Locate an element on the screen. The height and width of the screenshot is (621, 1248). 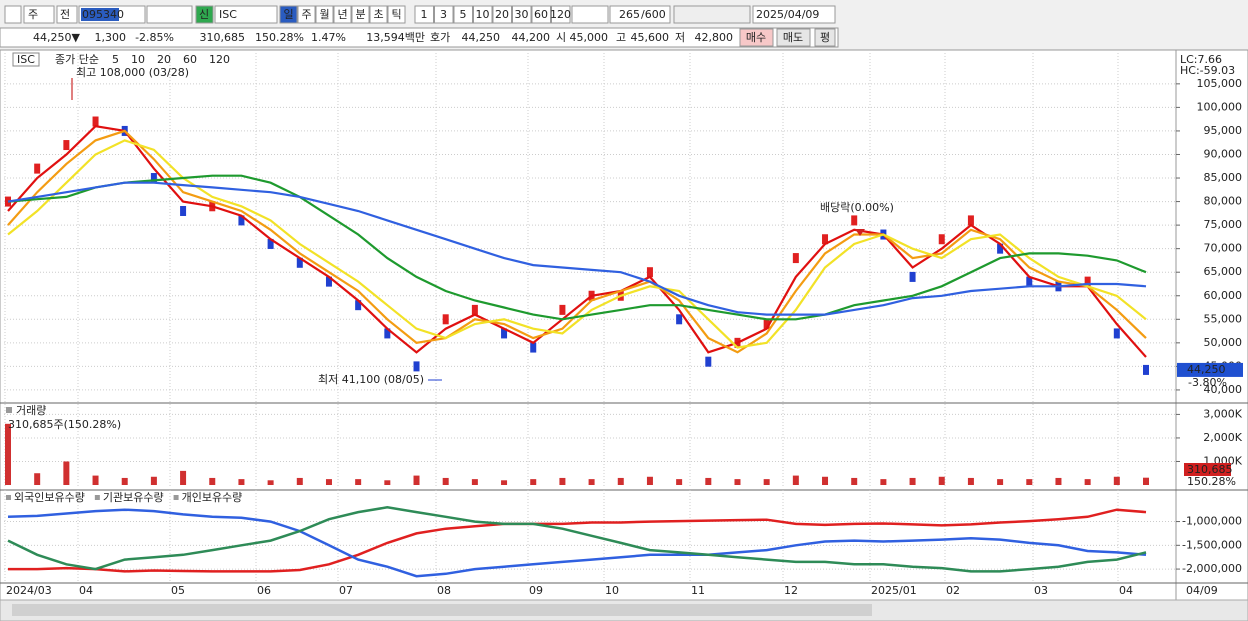
interval-label: 1 is located at coordinates (424, 14).